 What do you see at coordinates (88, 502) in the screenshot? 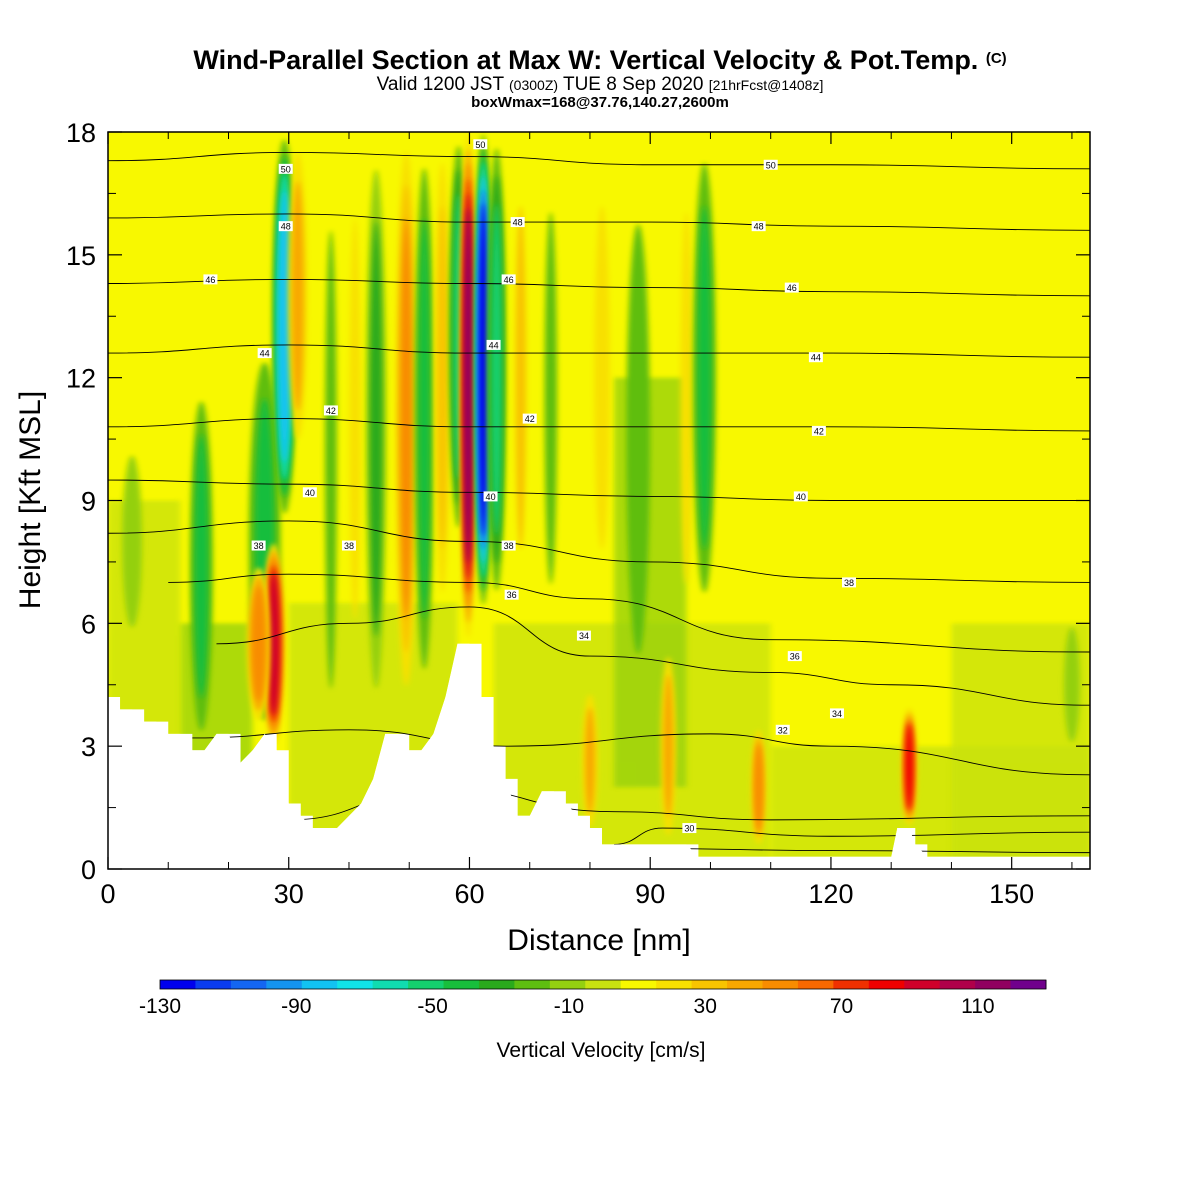
I see `y-tick-label: 9` at bounding box center [88, 502].